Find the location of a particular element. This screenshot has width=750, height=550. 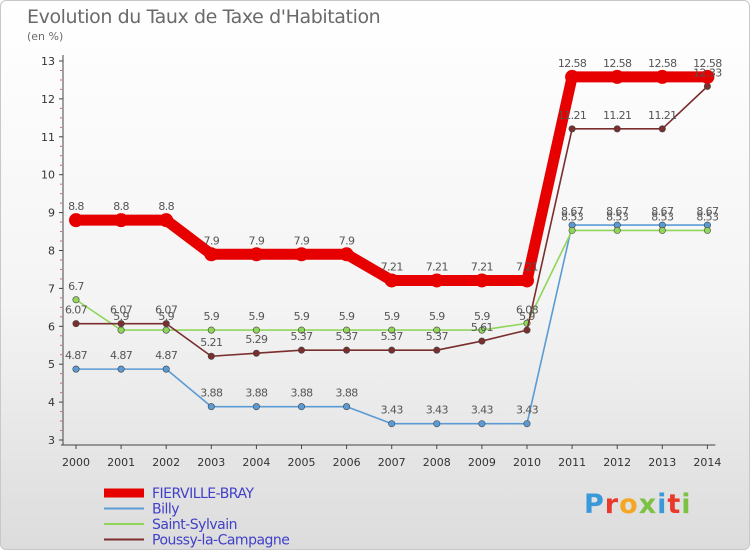

x-tick-label: 2011 is located at coordinates (572, 462).